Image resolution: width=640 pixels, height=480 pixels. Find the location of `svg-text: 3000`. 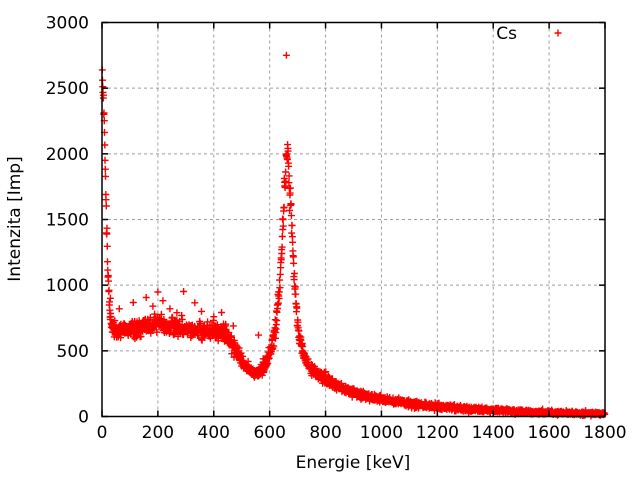

svg-text: 3000 is located at coordinates (67, 24).